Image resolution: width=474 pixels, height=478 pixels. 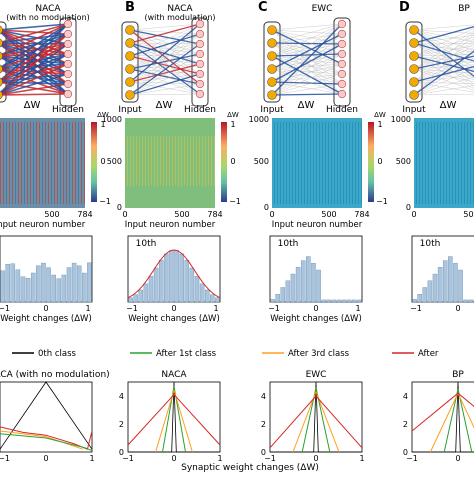 What do you see at coordinates (404, 7) in the screenshot?
I see `panel-letter-d: D` at bounding box center [404, 7].